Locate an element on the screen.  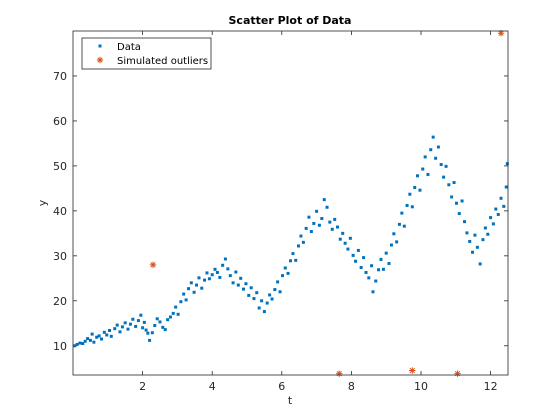
y-tick-label: 20 is located at coordinates (60, 301).